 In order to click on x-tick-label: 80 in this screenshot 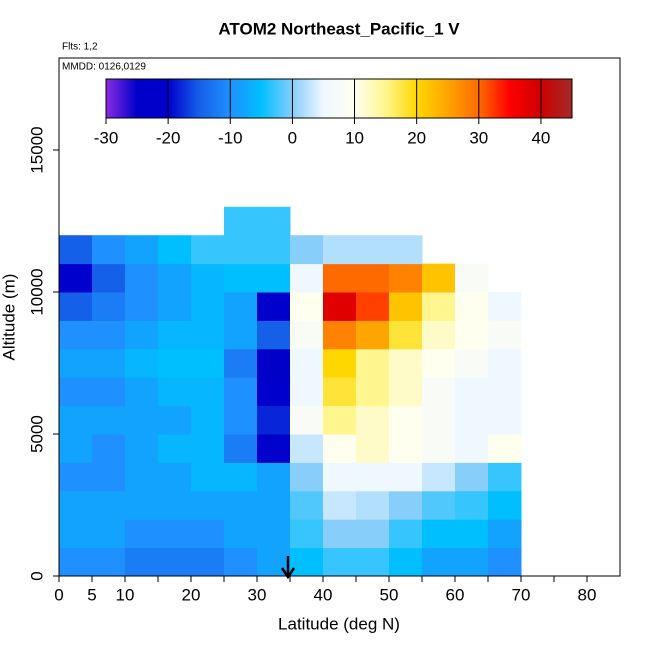, I will do `click(587, 594)`.